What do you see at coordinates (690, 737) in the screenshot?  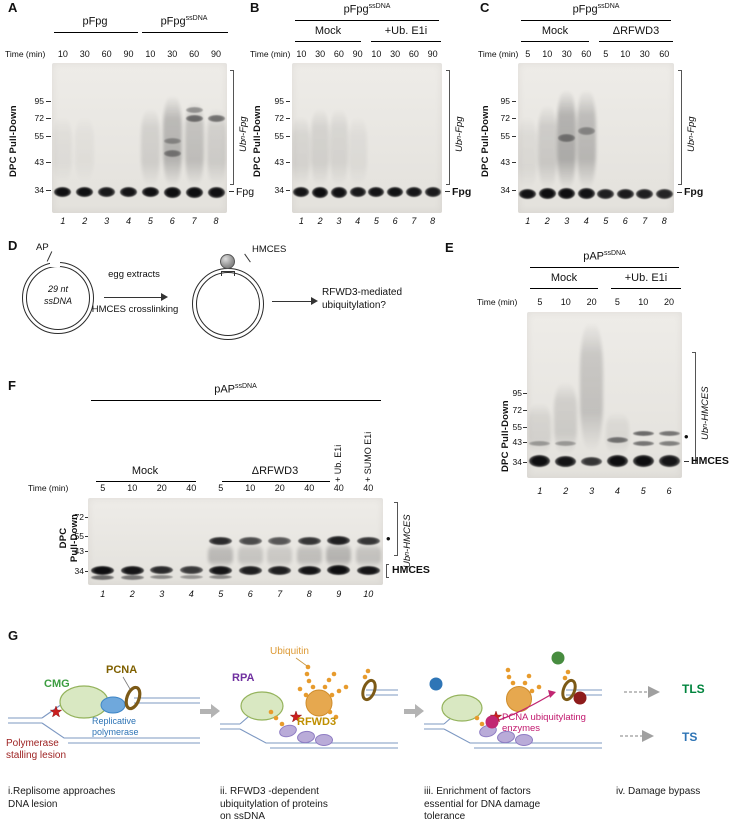 I see `ts-label: TS` at bounding box center [690, 737].